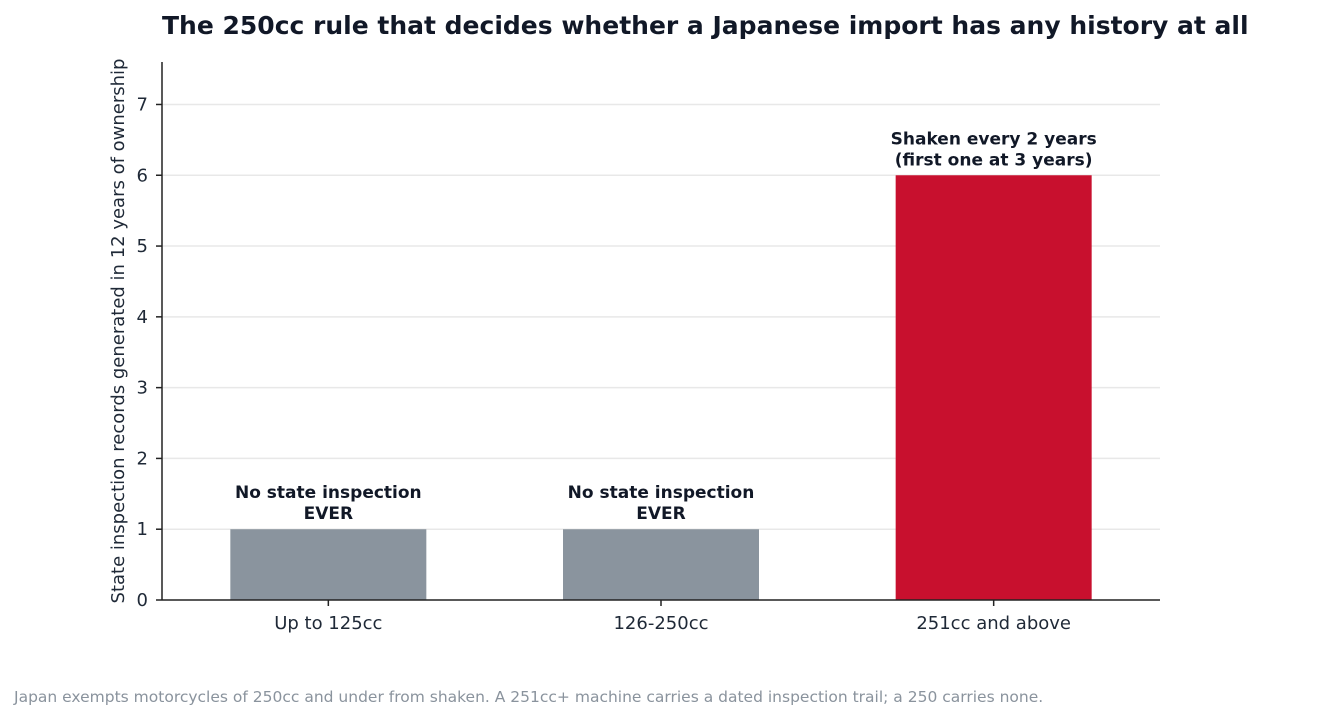 This screenshot has height=723, width=1317. What do you see at coordinates (142, 458) in the screenshot?
I see `y-tick-label: 2` at bounding box center [142, 458].